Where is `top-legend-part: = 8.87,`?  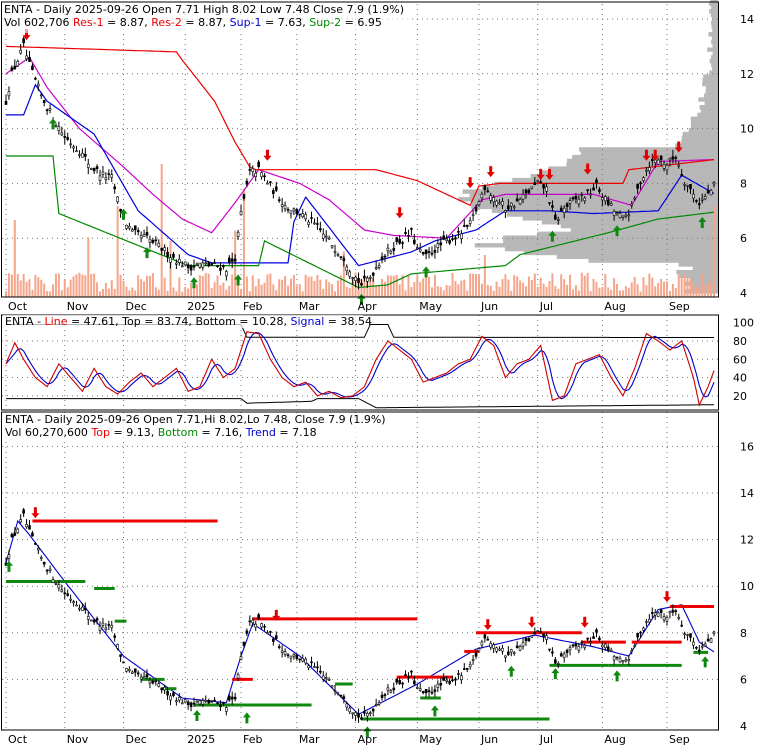
top-legend-part: = 8.87, is located at coordinates (206, 22).